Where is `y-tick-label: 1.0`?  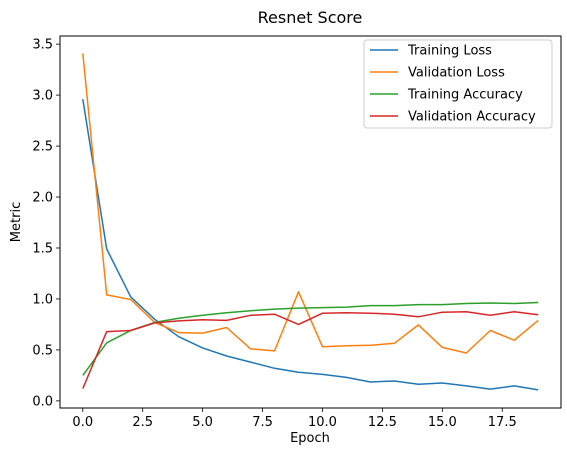 y-tick-label: 1.0 is located at coordinates (42, 299).